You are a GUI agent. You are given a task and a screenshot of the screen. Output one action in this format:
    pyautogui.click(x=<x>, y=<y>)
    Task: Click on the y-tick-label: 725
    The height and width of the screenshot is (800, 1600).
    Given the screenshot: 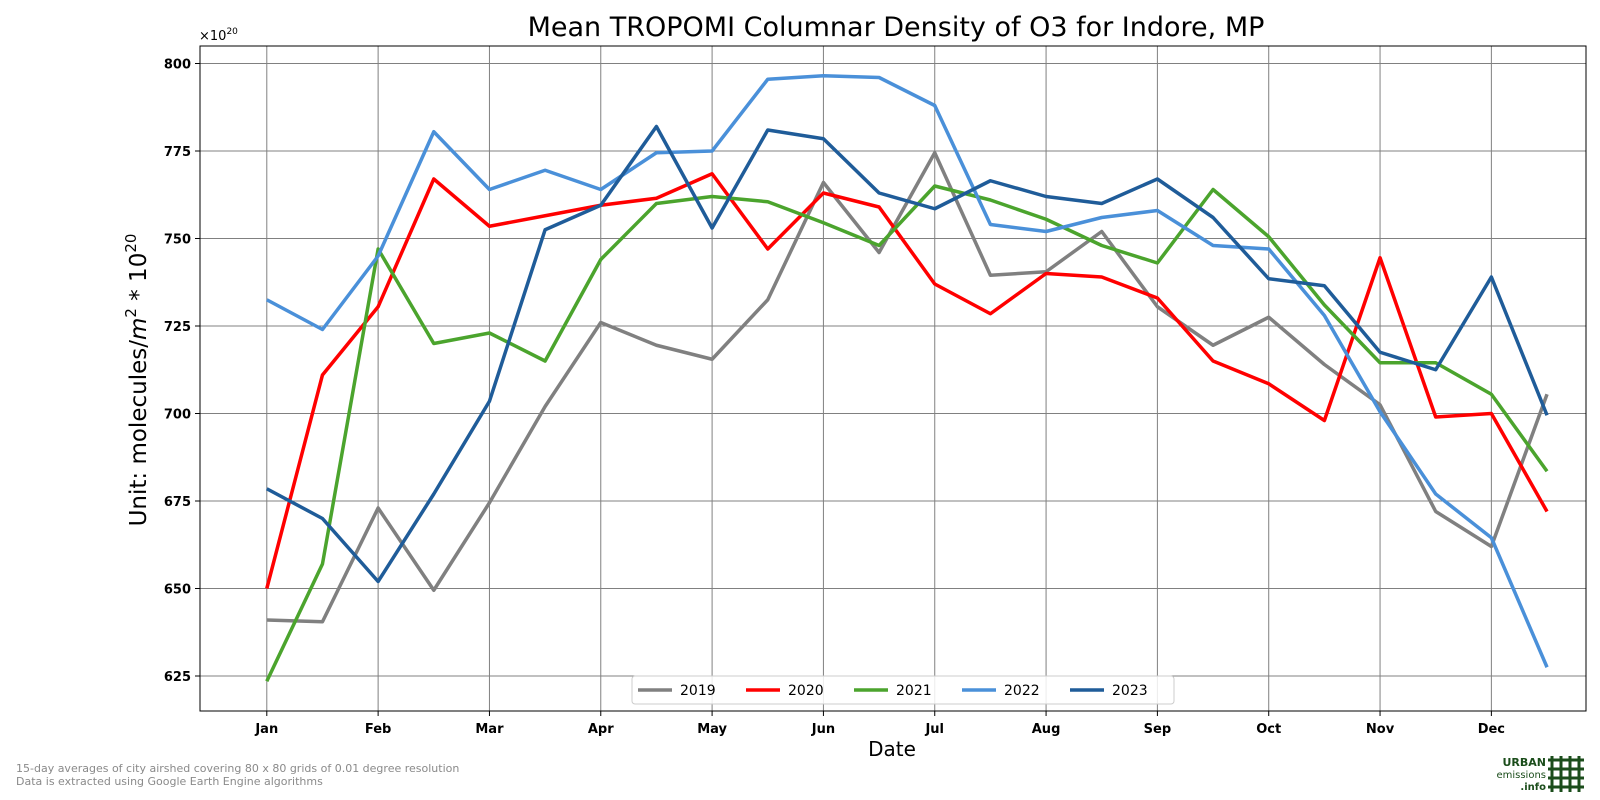 What is the action you would take?
    pyautogui.click(x=177, y=327)
    